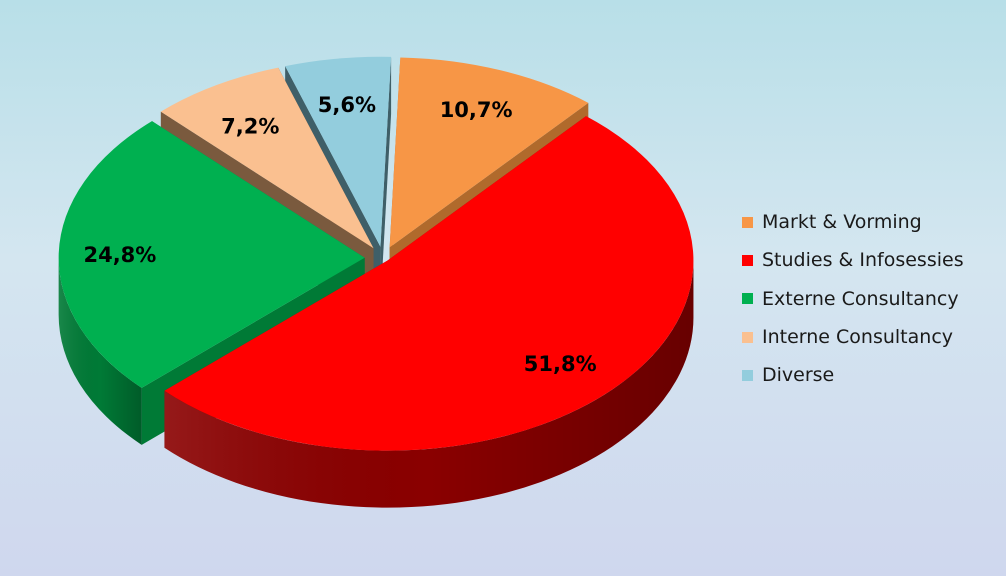 The image size is (1006, 576). I want to click on legend-label: Diverse, so click(798, 375).